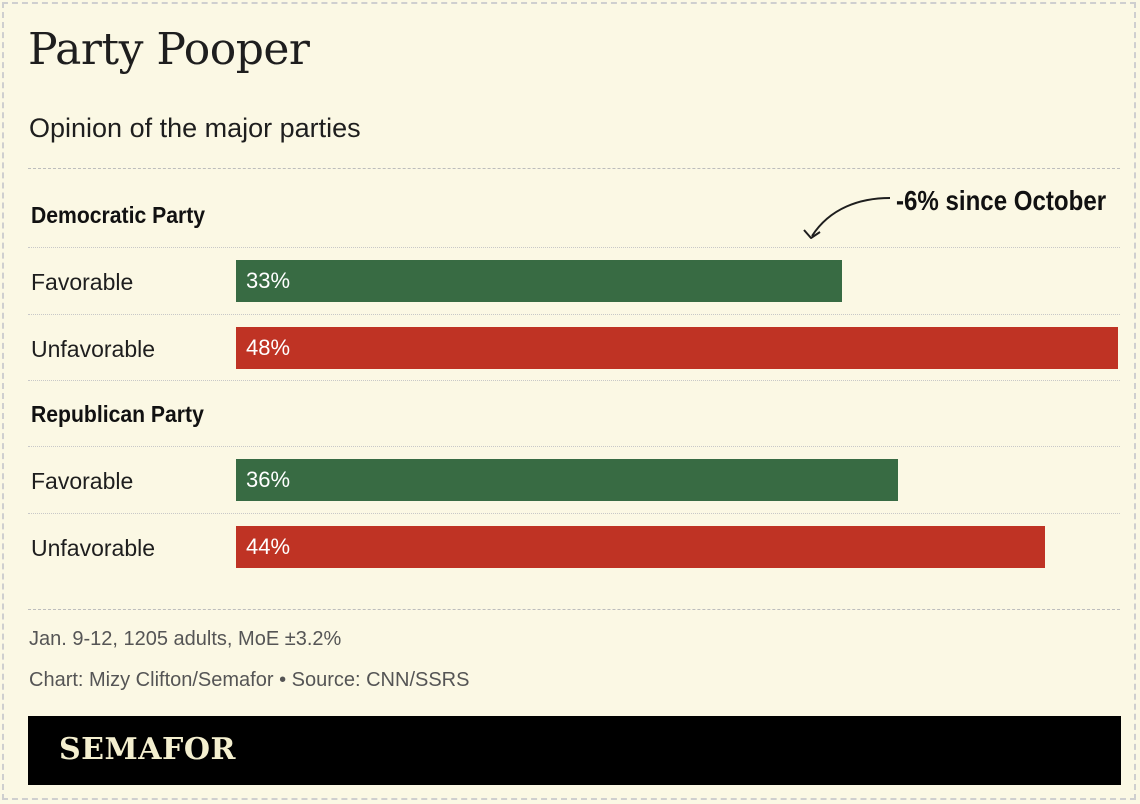 The image size is (1140, 804). What do you see at coordinates (268, 280) in the screenshot?
I see `bar-value-dem-favorable: 33%` at bounding box center [268, 280].